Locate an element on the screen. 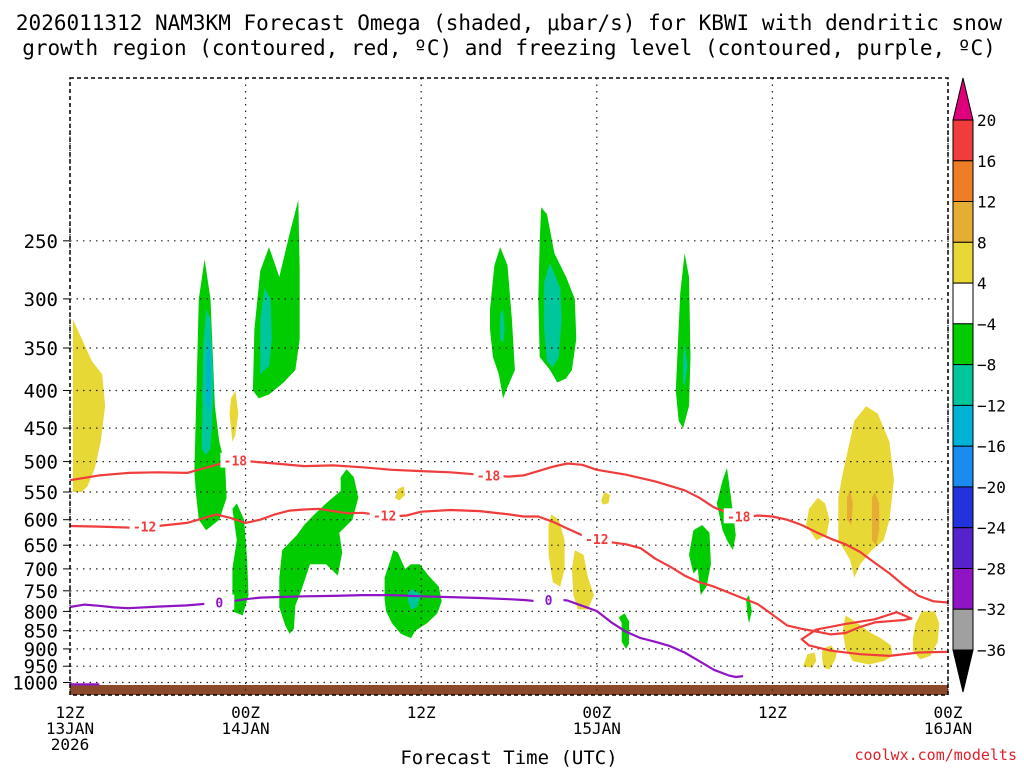 The image size is (1024, 768). colorbar-label-13: −32 is located at coordinates (991, 609).